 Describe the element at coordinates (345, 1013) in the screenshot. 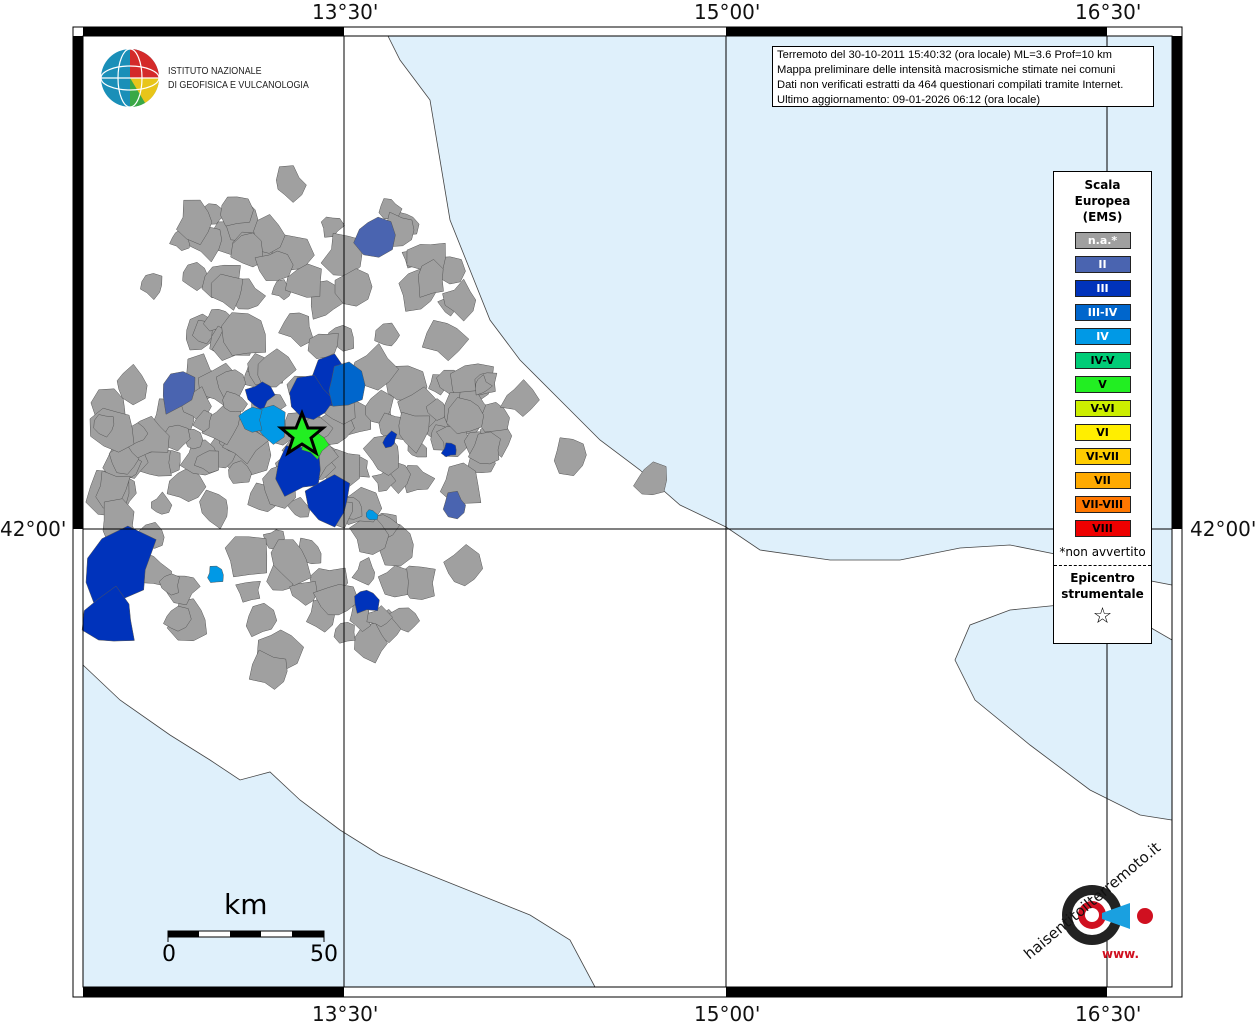

I see `lon-label-bottom: 13°30'` at that location.